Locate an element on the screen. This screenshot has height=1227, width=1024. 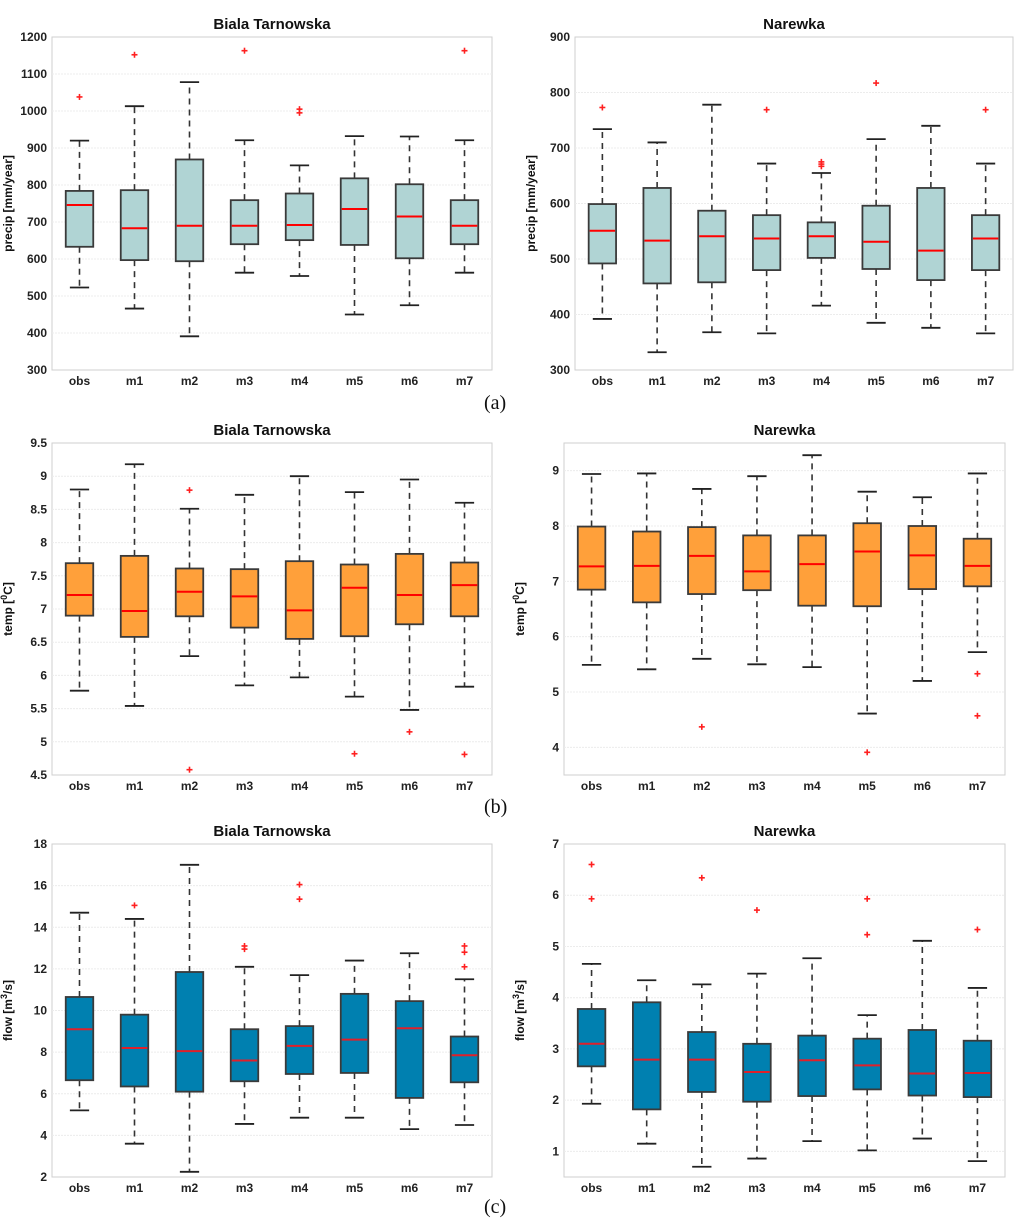
y-tick-label: 16 is located at coordinates (41, 886).